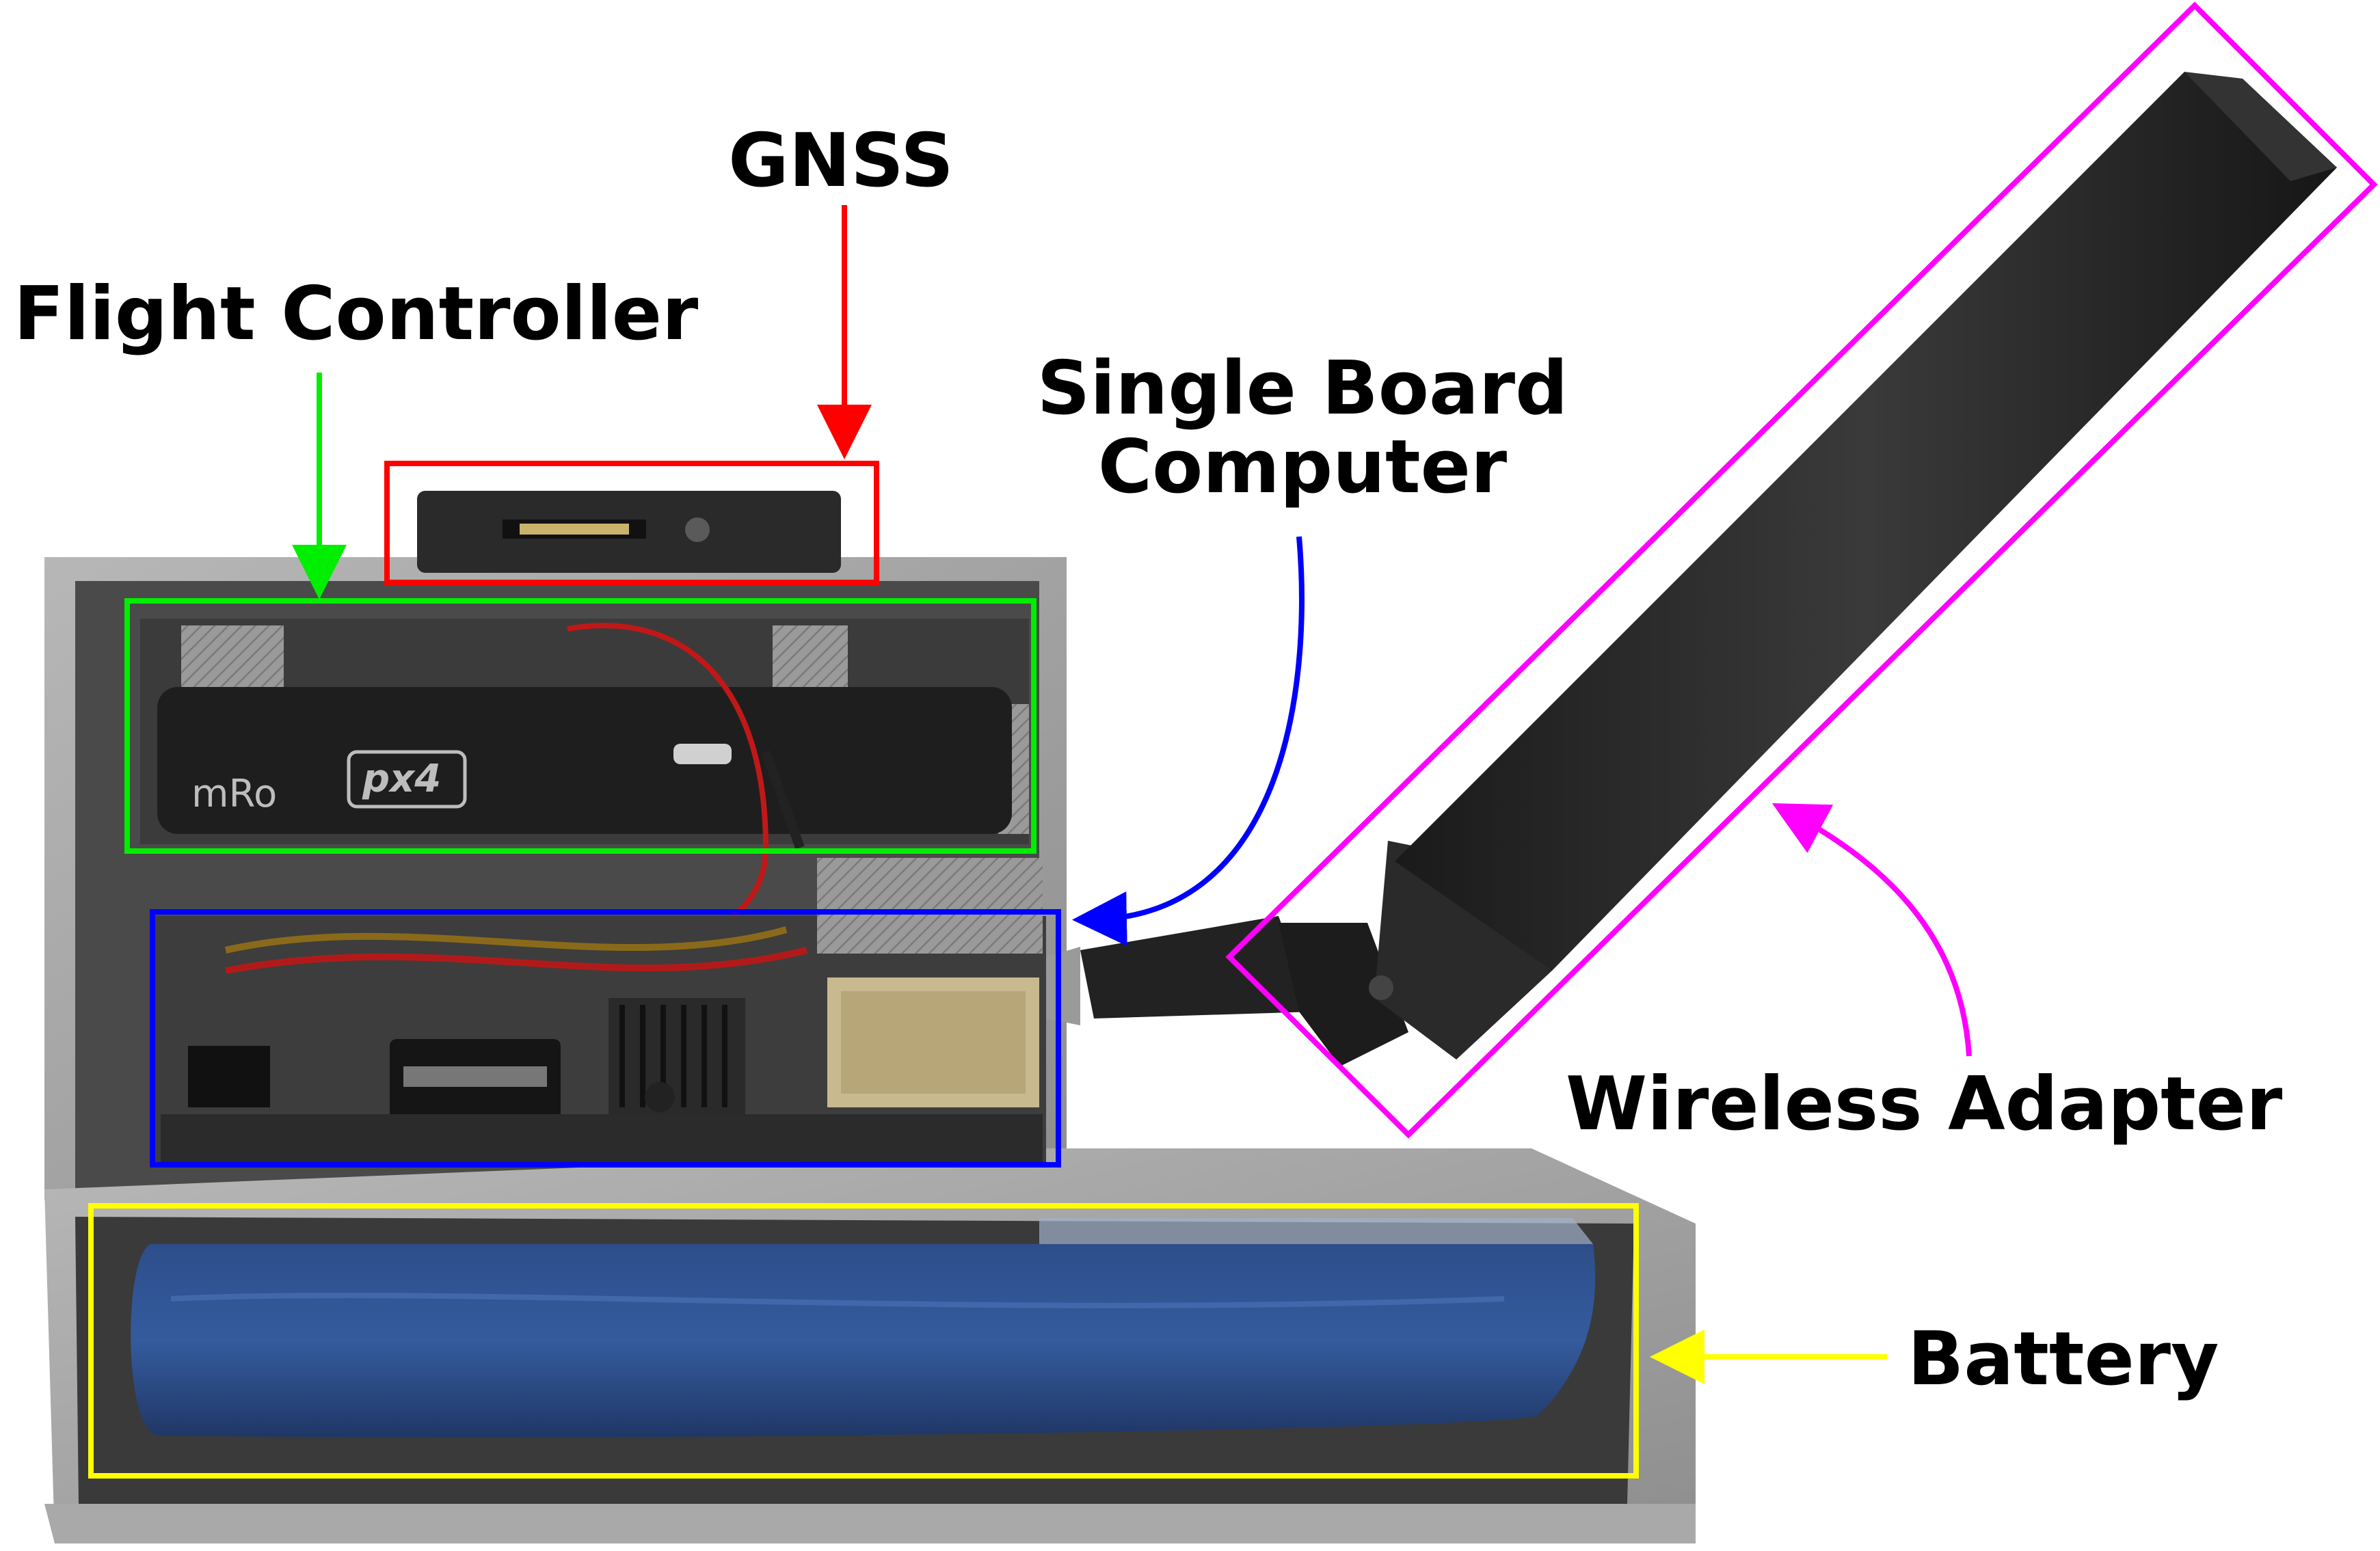 This screenshot has height=1551, width=2380. What do you see at coordinates (1302, 467) in the screenshot?
I see `single-board-computer-label-line2: Computer` at bounding box center [1302, 467].